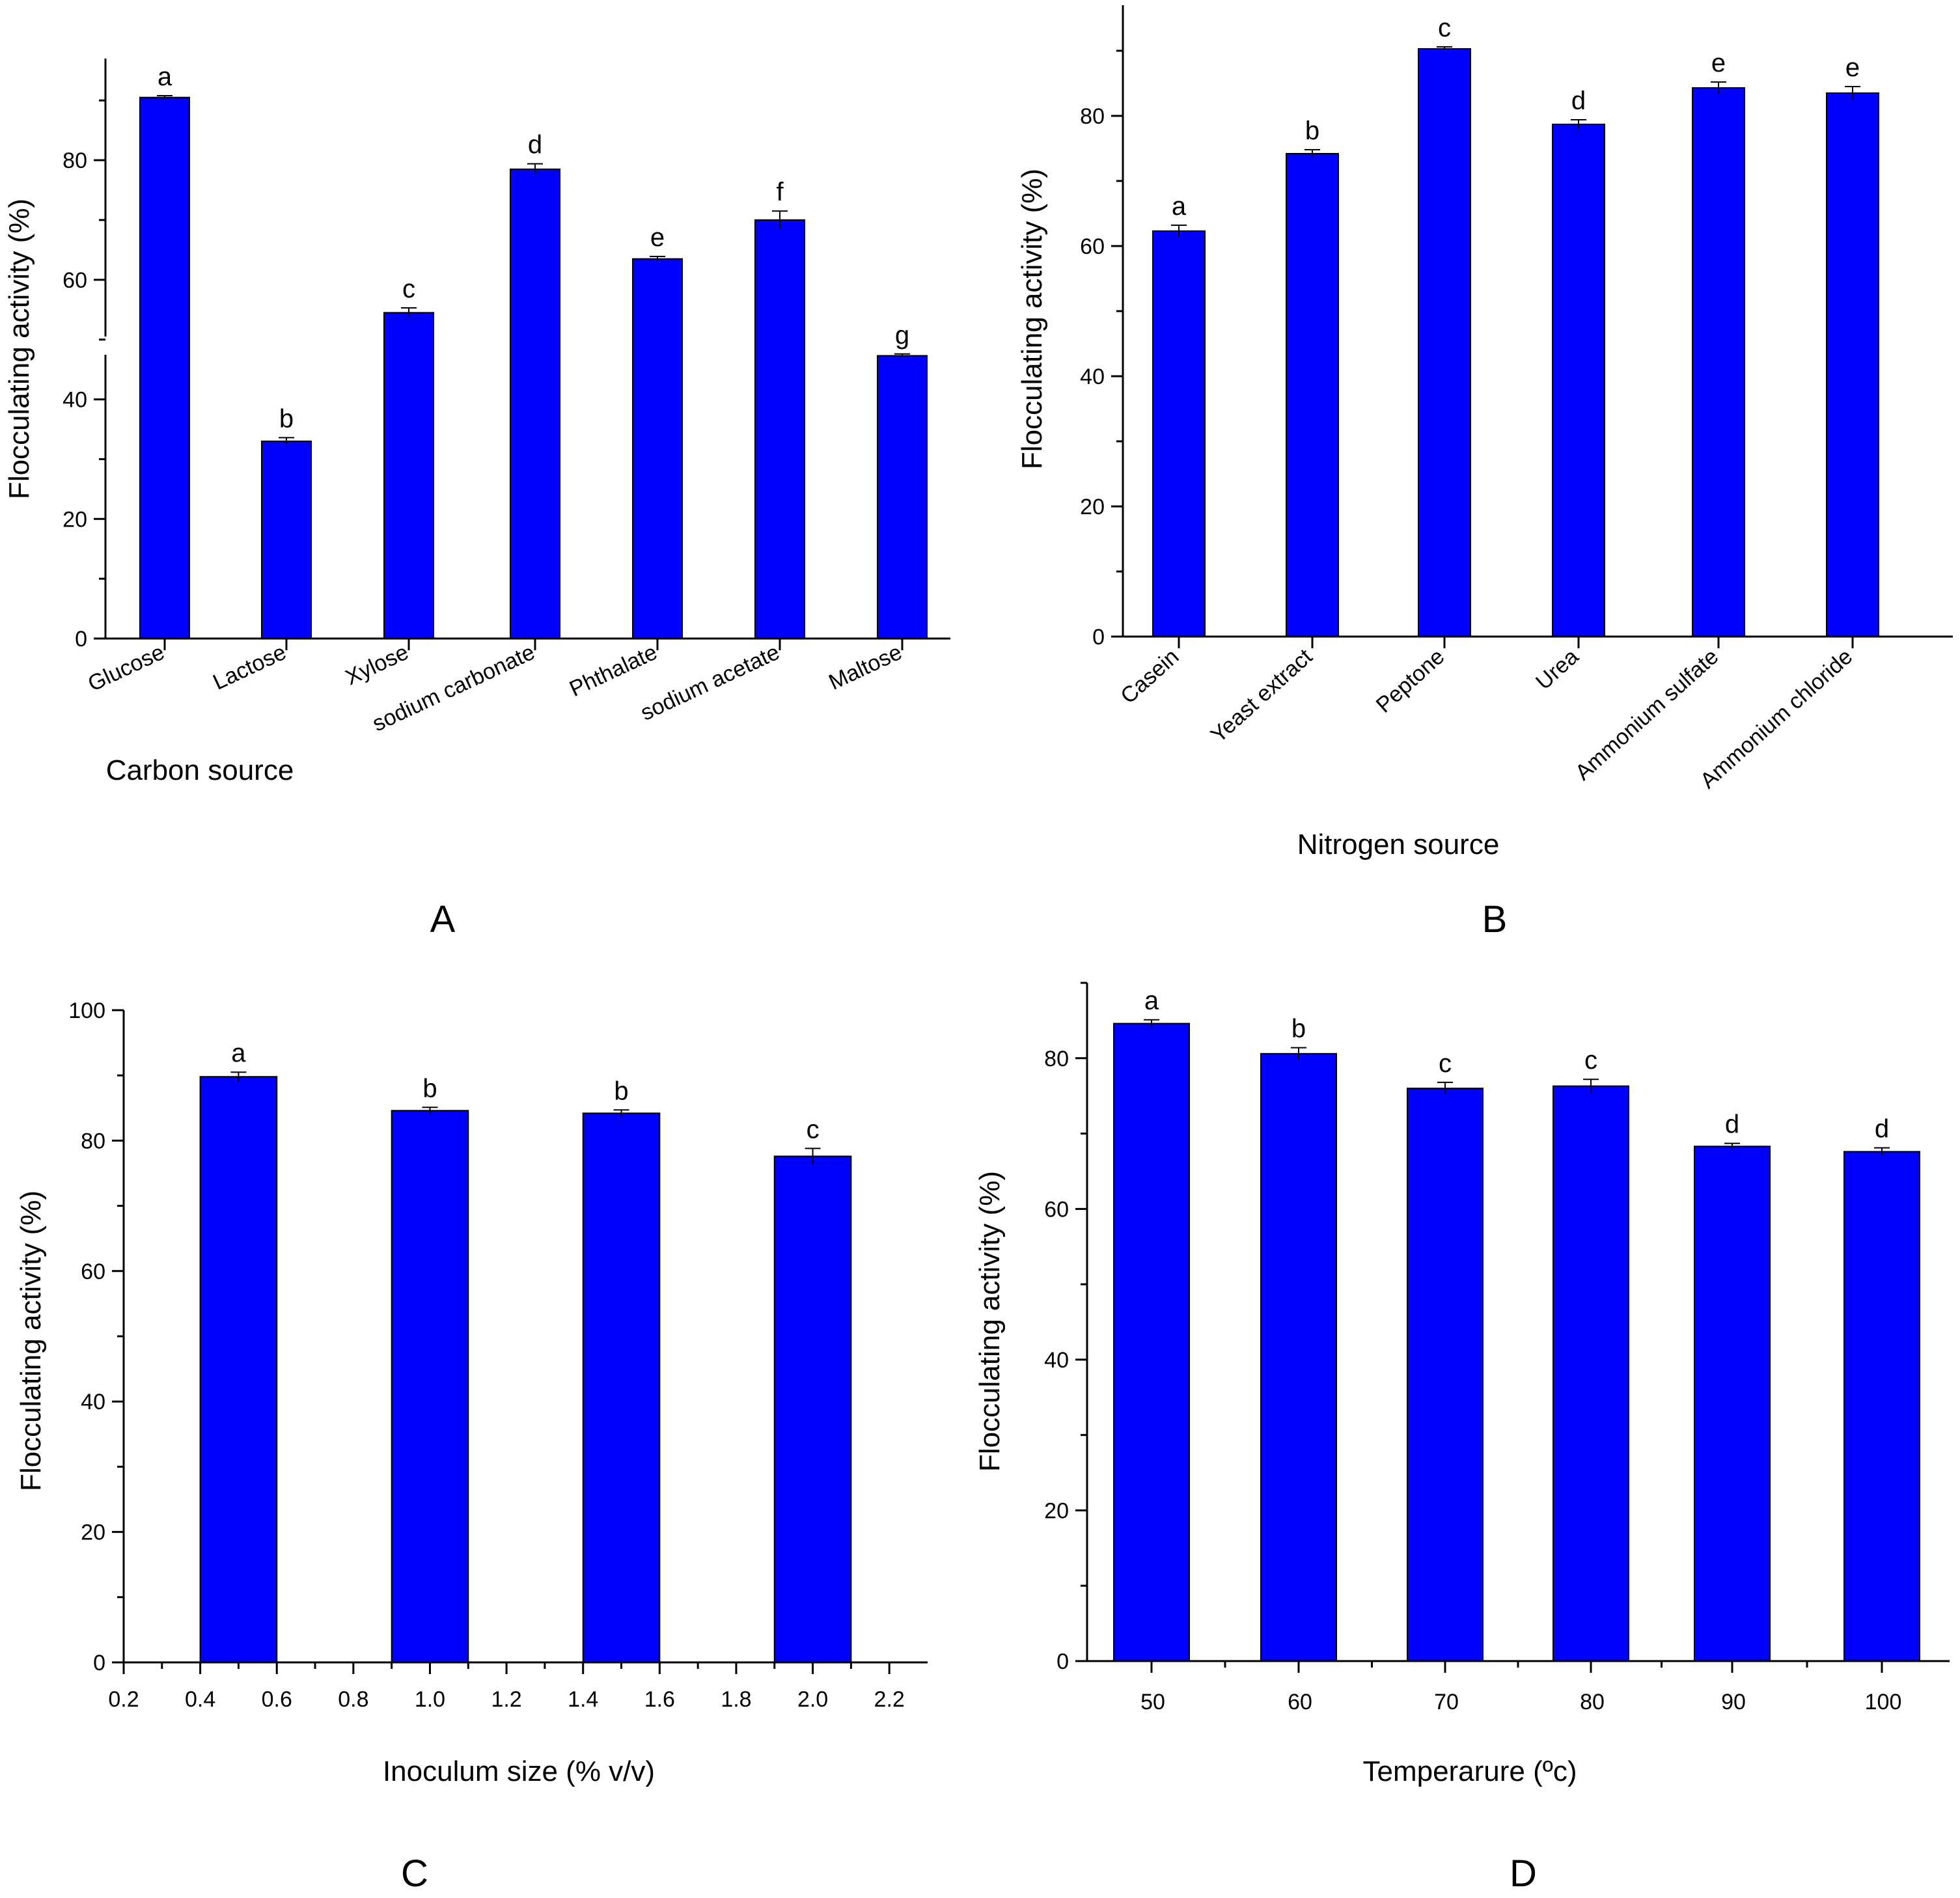 Image resolution: width=1960 pixels, height=1898 pixels. Describe the element at coordinates (659, 1699) in the screenshot. I see `x-tick-label: 1.6` at that location.